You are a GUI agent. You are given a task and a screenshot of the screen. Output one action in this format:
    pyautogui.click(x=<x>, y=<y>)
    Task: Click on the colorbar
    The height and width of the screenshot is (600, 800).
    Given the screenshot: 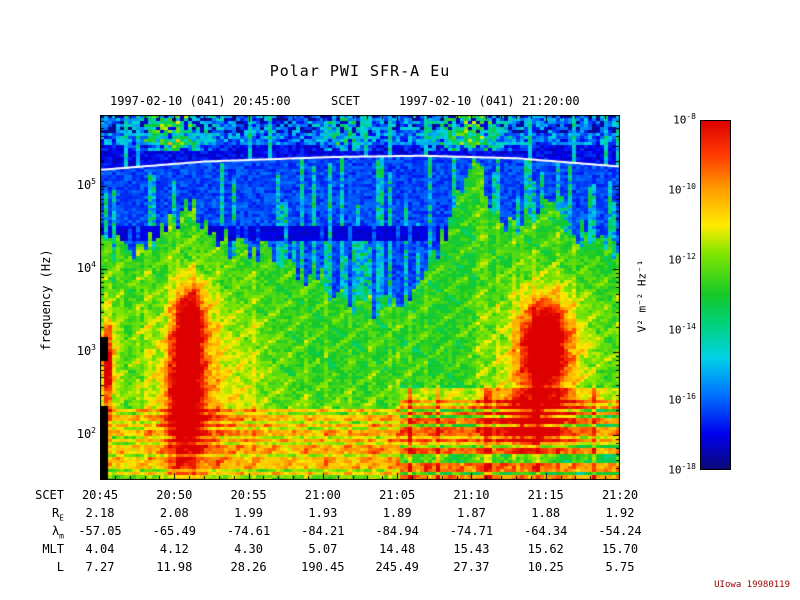 What is the action you would take?
    pyautogui.click(x=715, y=295)
    